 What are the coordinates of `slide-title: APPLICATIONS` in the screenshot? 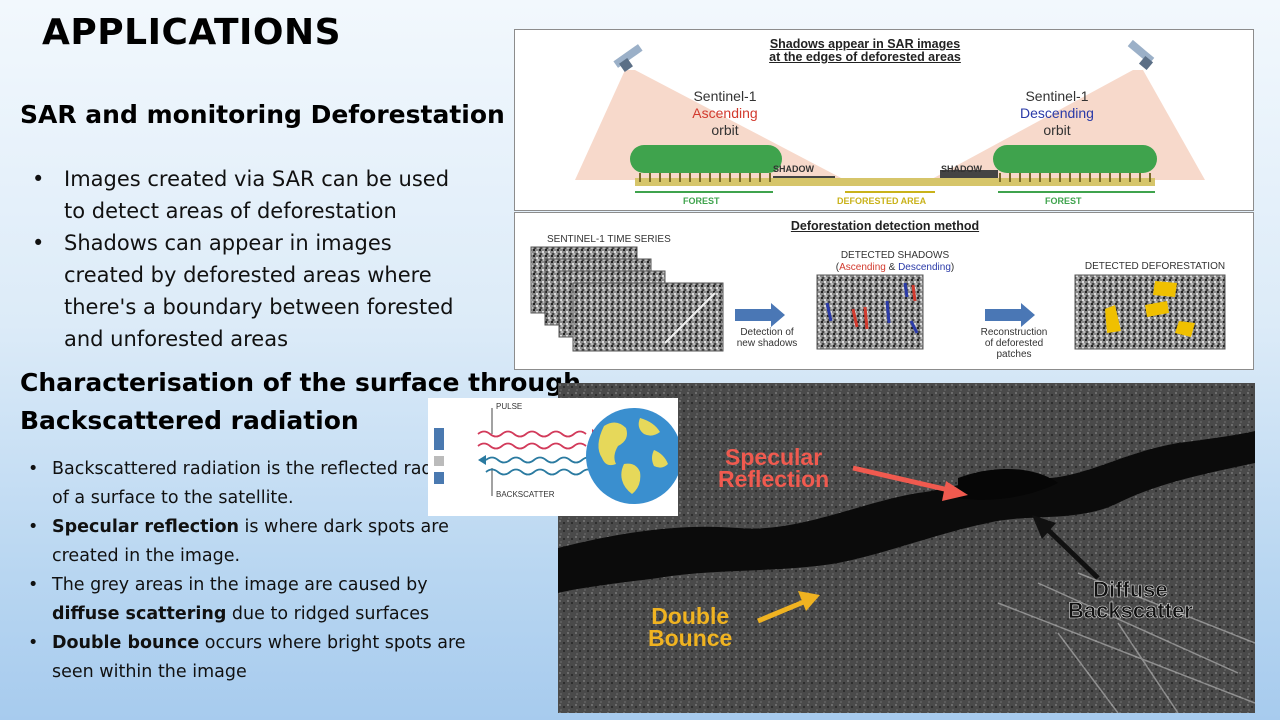 It's located at (192, 32).